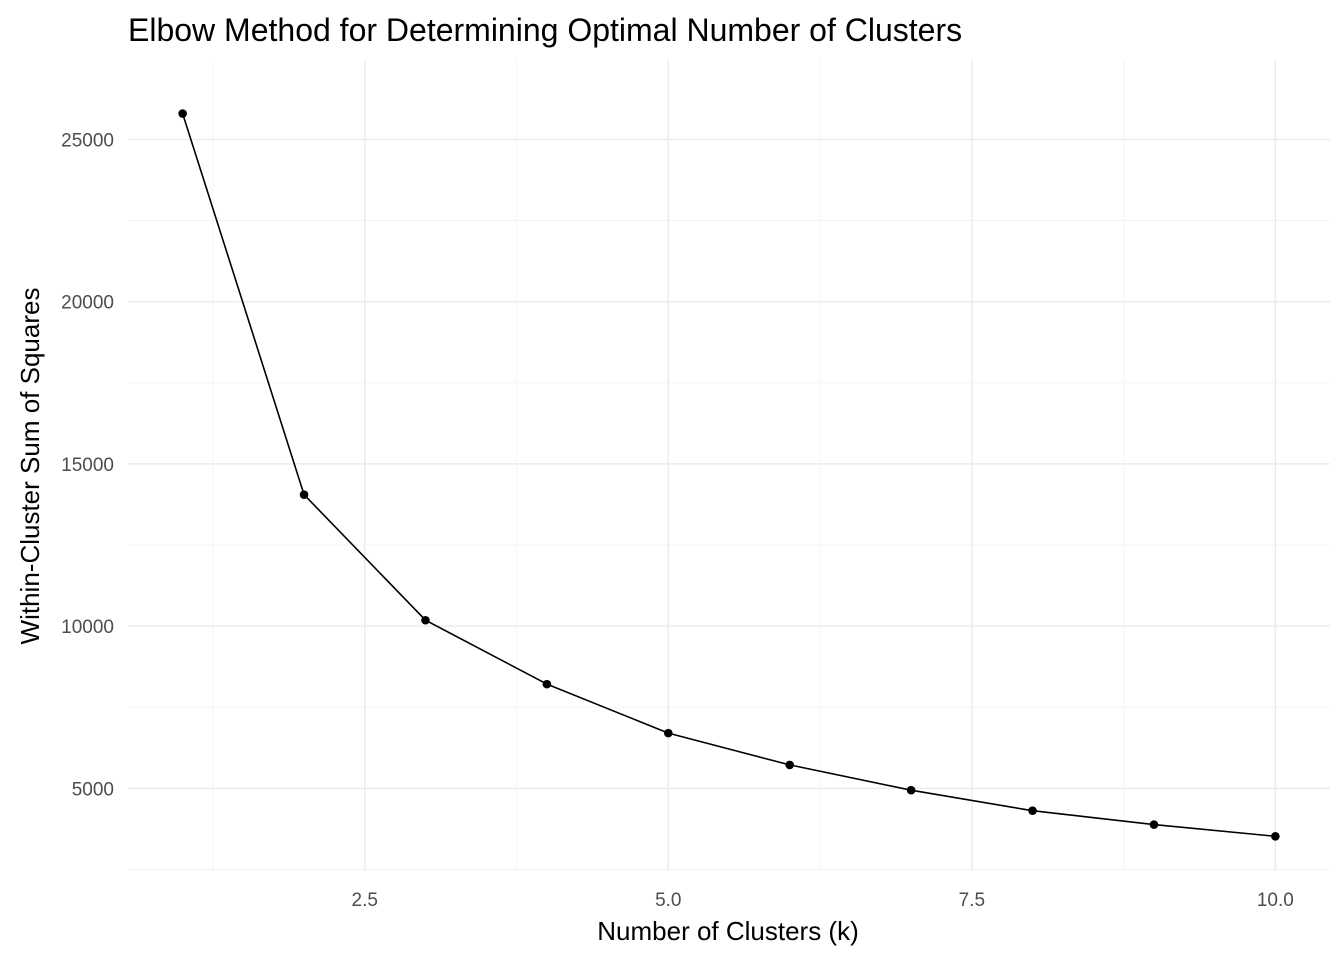 This screenshot has width=1344, height=965. What do you see at coordinates (30, 466) in the screenshot?
I see `y-axis-title: Within-Cluster Sum of Squares` at bounding box center [30, 466].